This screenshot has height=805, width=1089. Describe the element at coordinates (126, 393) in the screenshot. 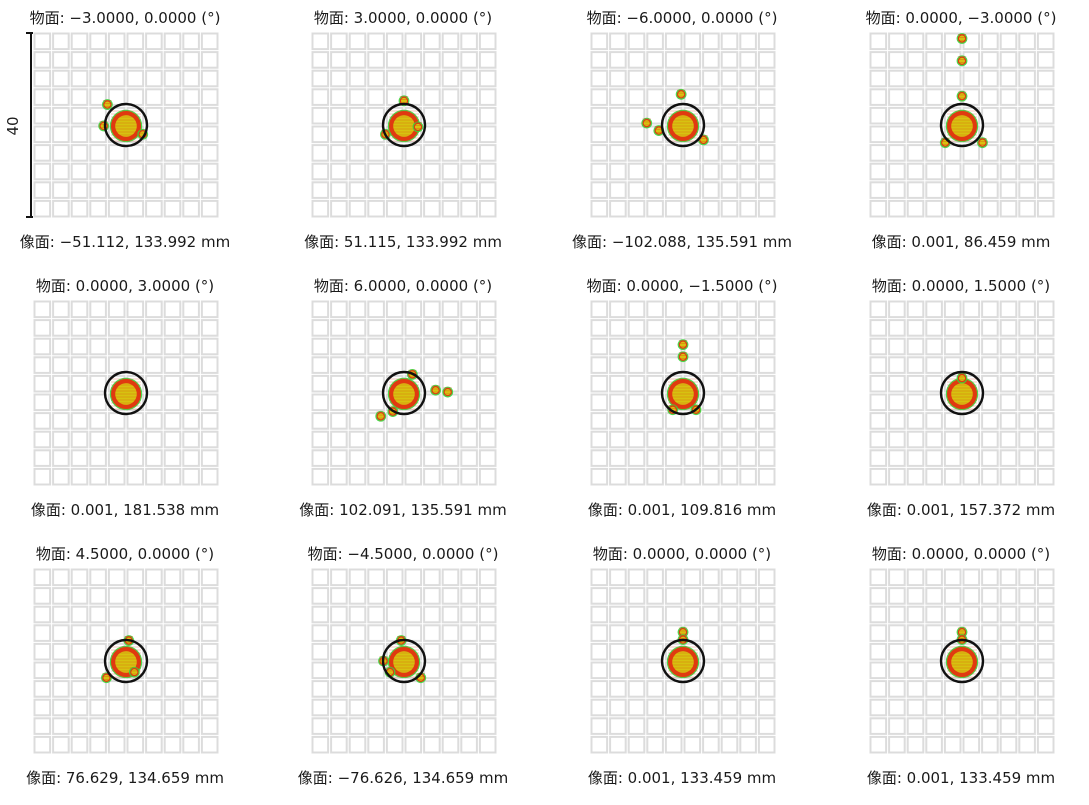

I see `airy-circle` at that location.